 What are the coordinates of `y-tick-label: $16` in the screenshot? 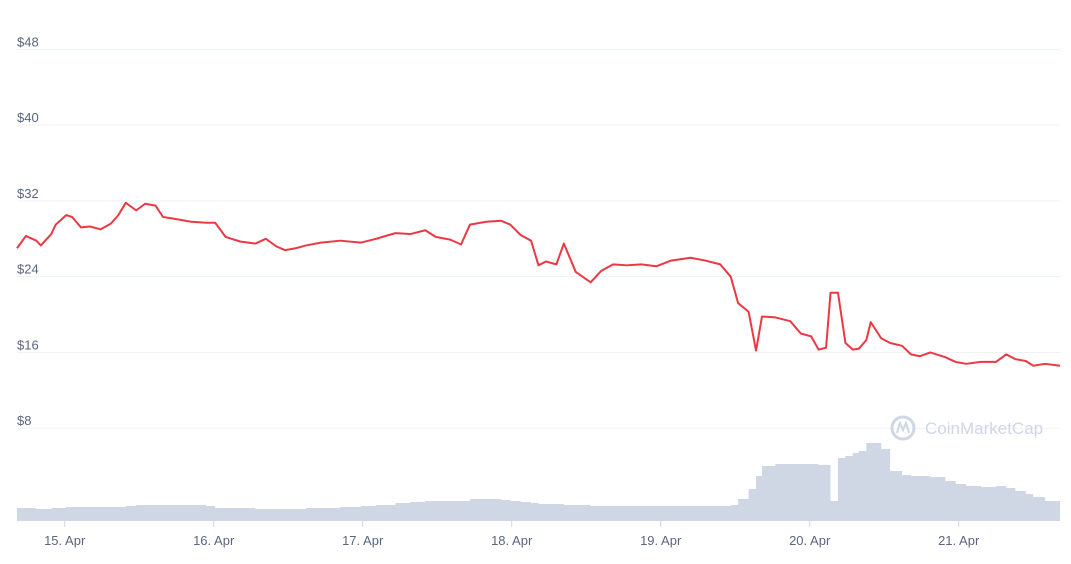 It's located at (28, 344).